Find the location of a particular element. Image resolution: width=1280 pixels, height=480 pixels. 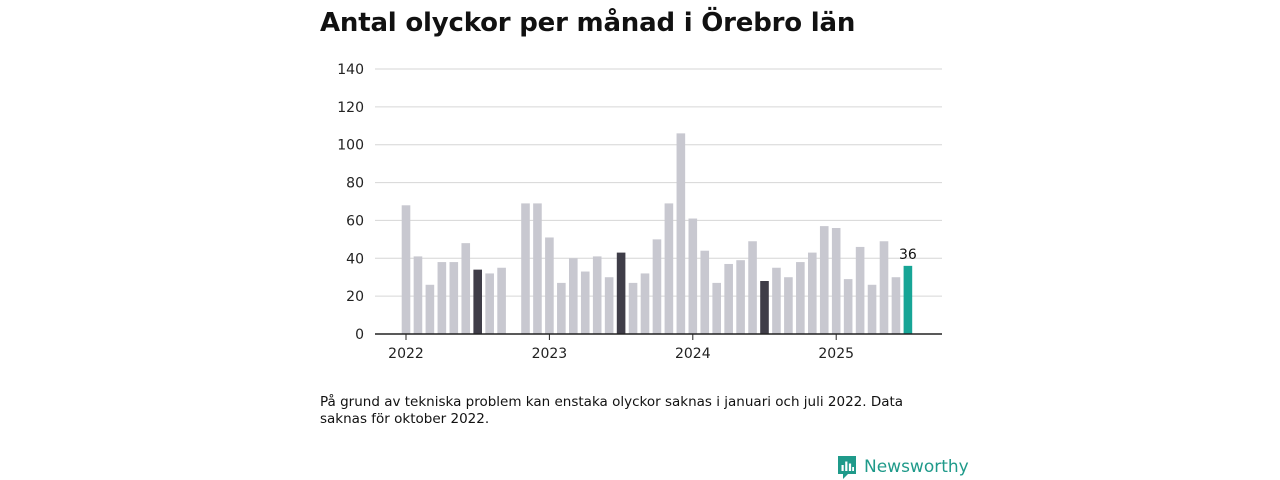

newsworthy-brand: Newsworthy is located at coordinates (902, 467).